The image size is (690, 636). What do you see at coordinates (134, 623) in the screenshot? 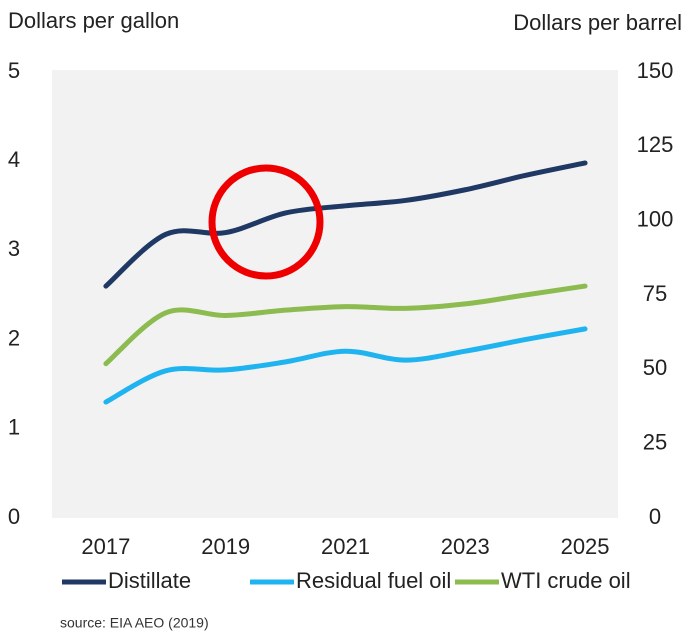
I see `source: source: EIA AEO (2019)` at bounding box center [134, 623].